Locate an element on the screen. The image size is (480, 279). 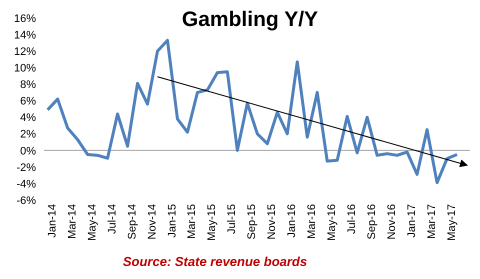
y-tick-label: 2% is located at coordinates (28, 134).